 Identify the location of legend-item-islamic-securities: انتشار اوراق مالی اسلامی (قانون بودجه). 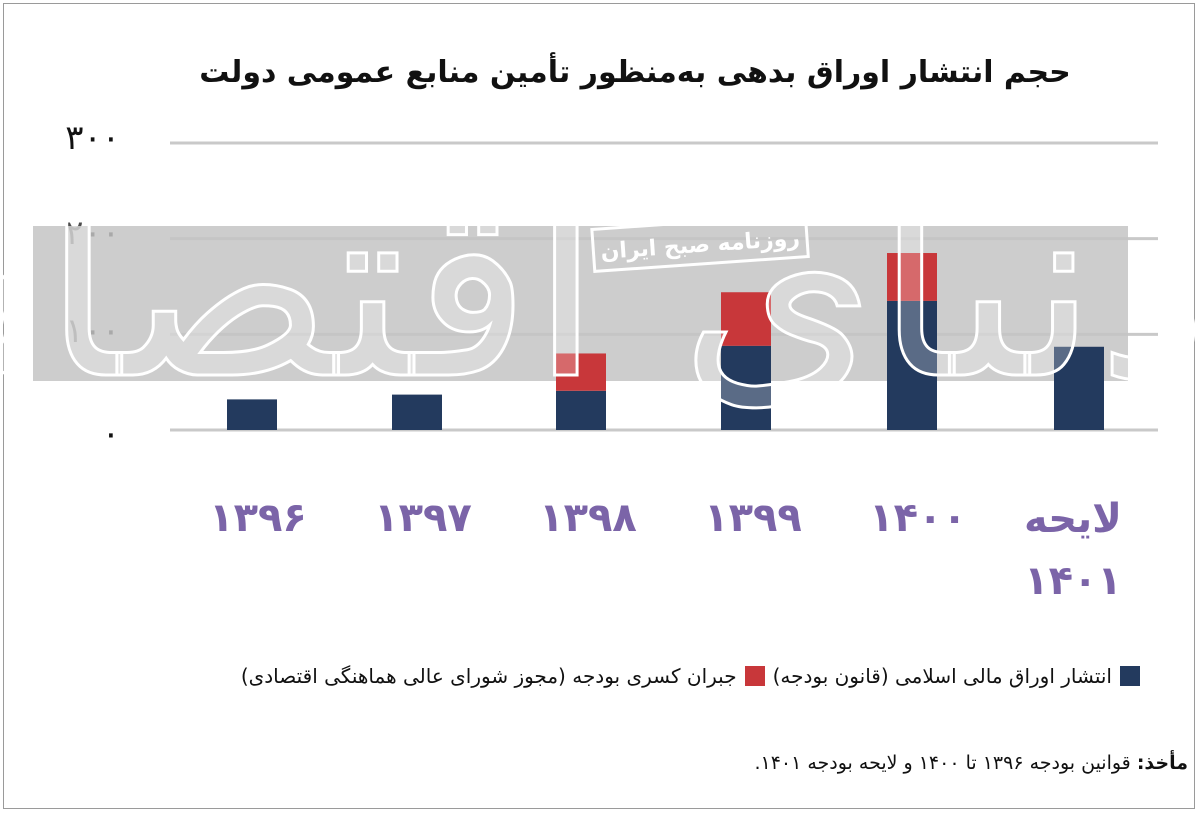
(956, 676).